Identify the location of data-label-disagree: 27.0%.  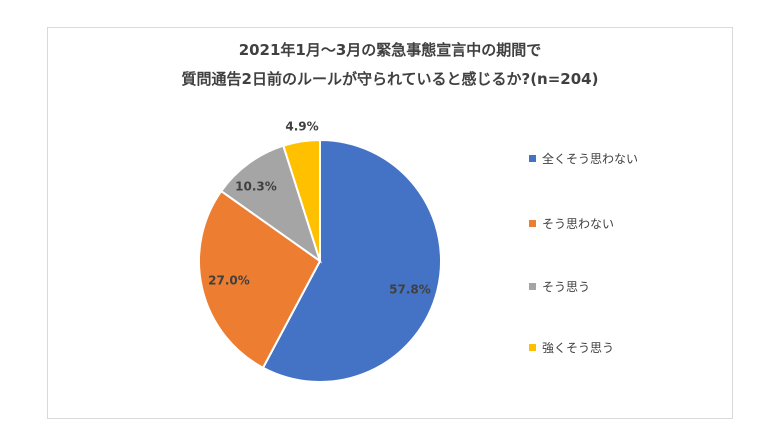
(229, 281).